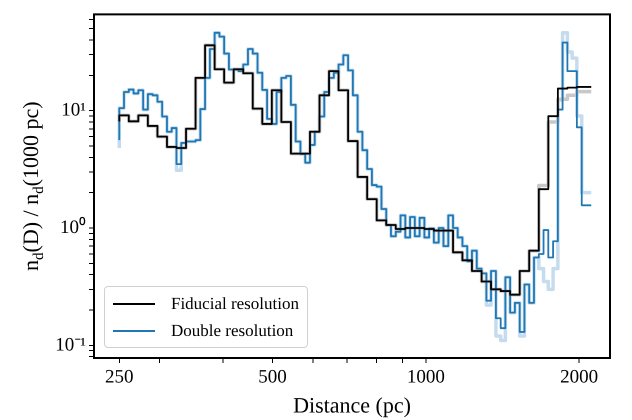  Describe the element at coordinates (272, 377) in the screenshot. I see `x-tick-label: 500` at that location.